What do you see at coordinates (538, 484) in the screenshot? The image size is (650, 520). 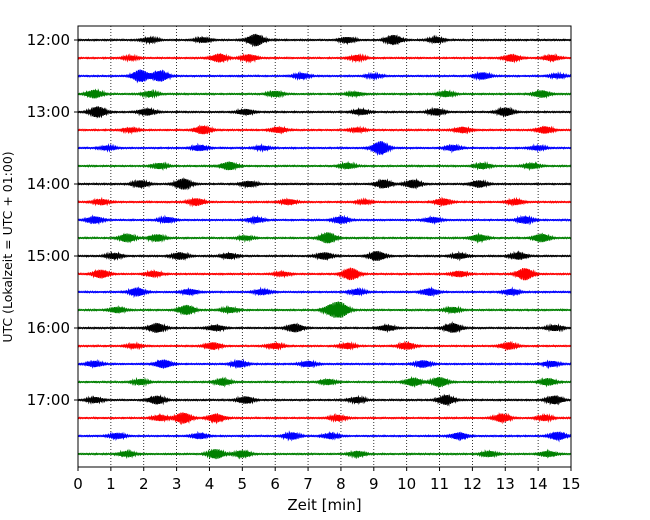 I see `x-tick-label: 14` at bounding box center [538, 484].